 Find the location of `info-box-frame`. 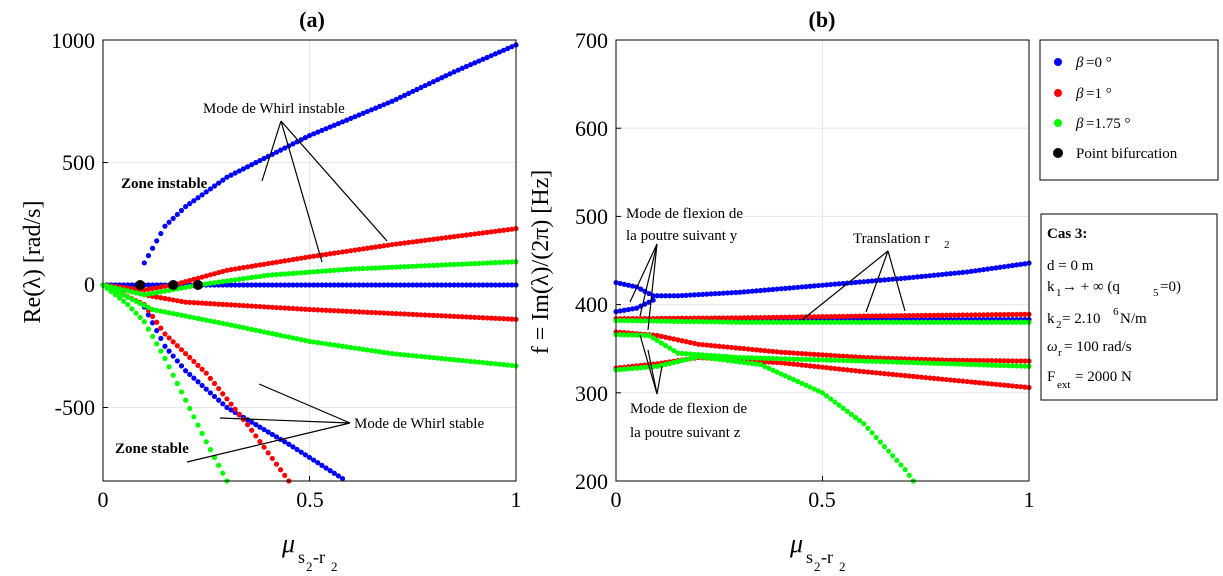

info-box-frame is located at coordinates (1129, 307).